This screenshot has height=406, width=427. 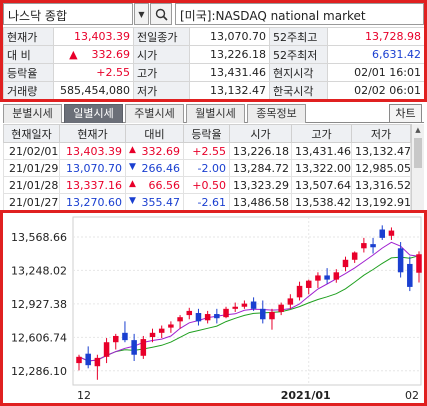 I want to click on quote-label: 한국시각, so click(x=298, y=90).